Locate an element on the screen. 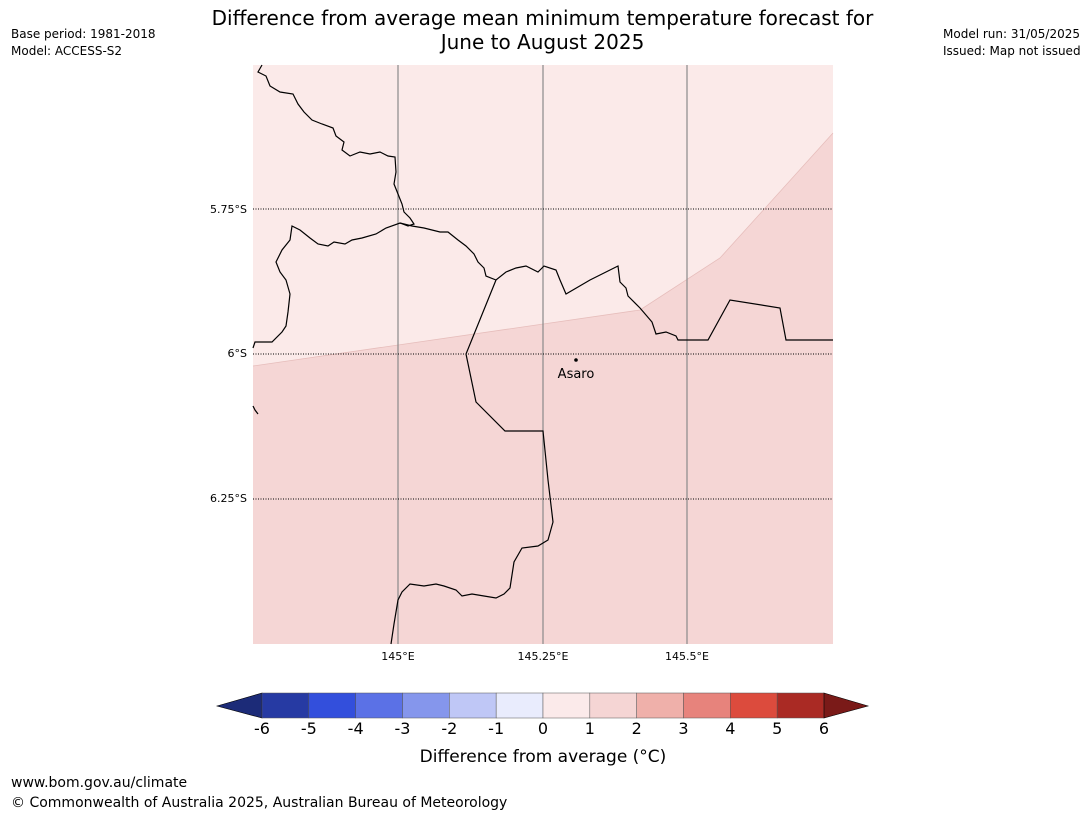  colorbar-tick: 5 is located at coordinates (777, 728).